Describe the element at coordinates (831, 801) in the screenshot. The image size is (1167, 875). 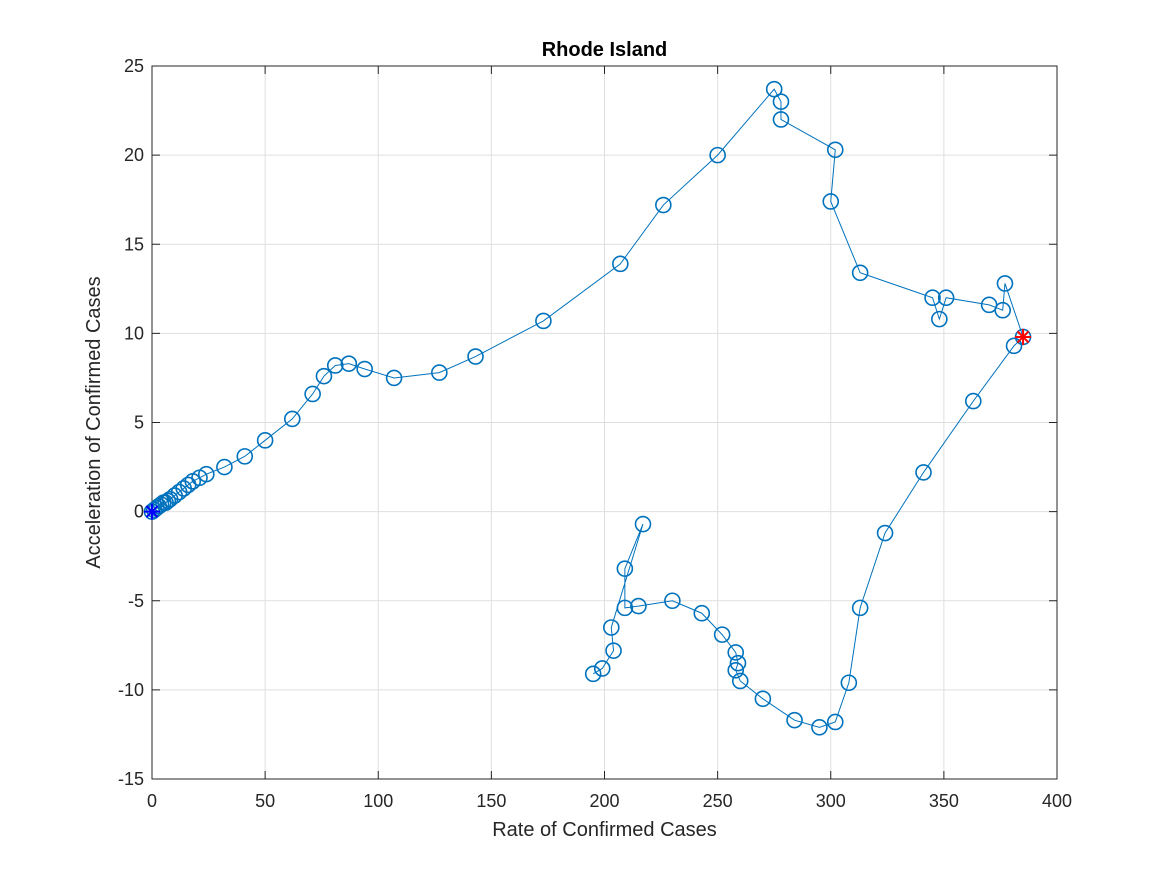
I see `x-tick-label: 300` at that location.